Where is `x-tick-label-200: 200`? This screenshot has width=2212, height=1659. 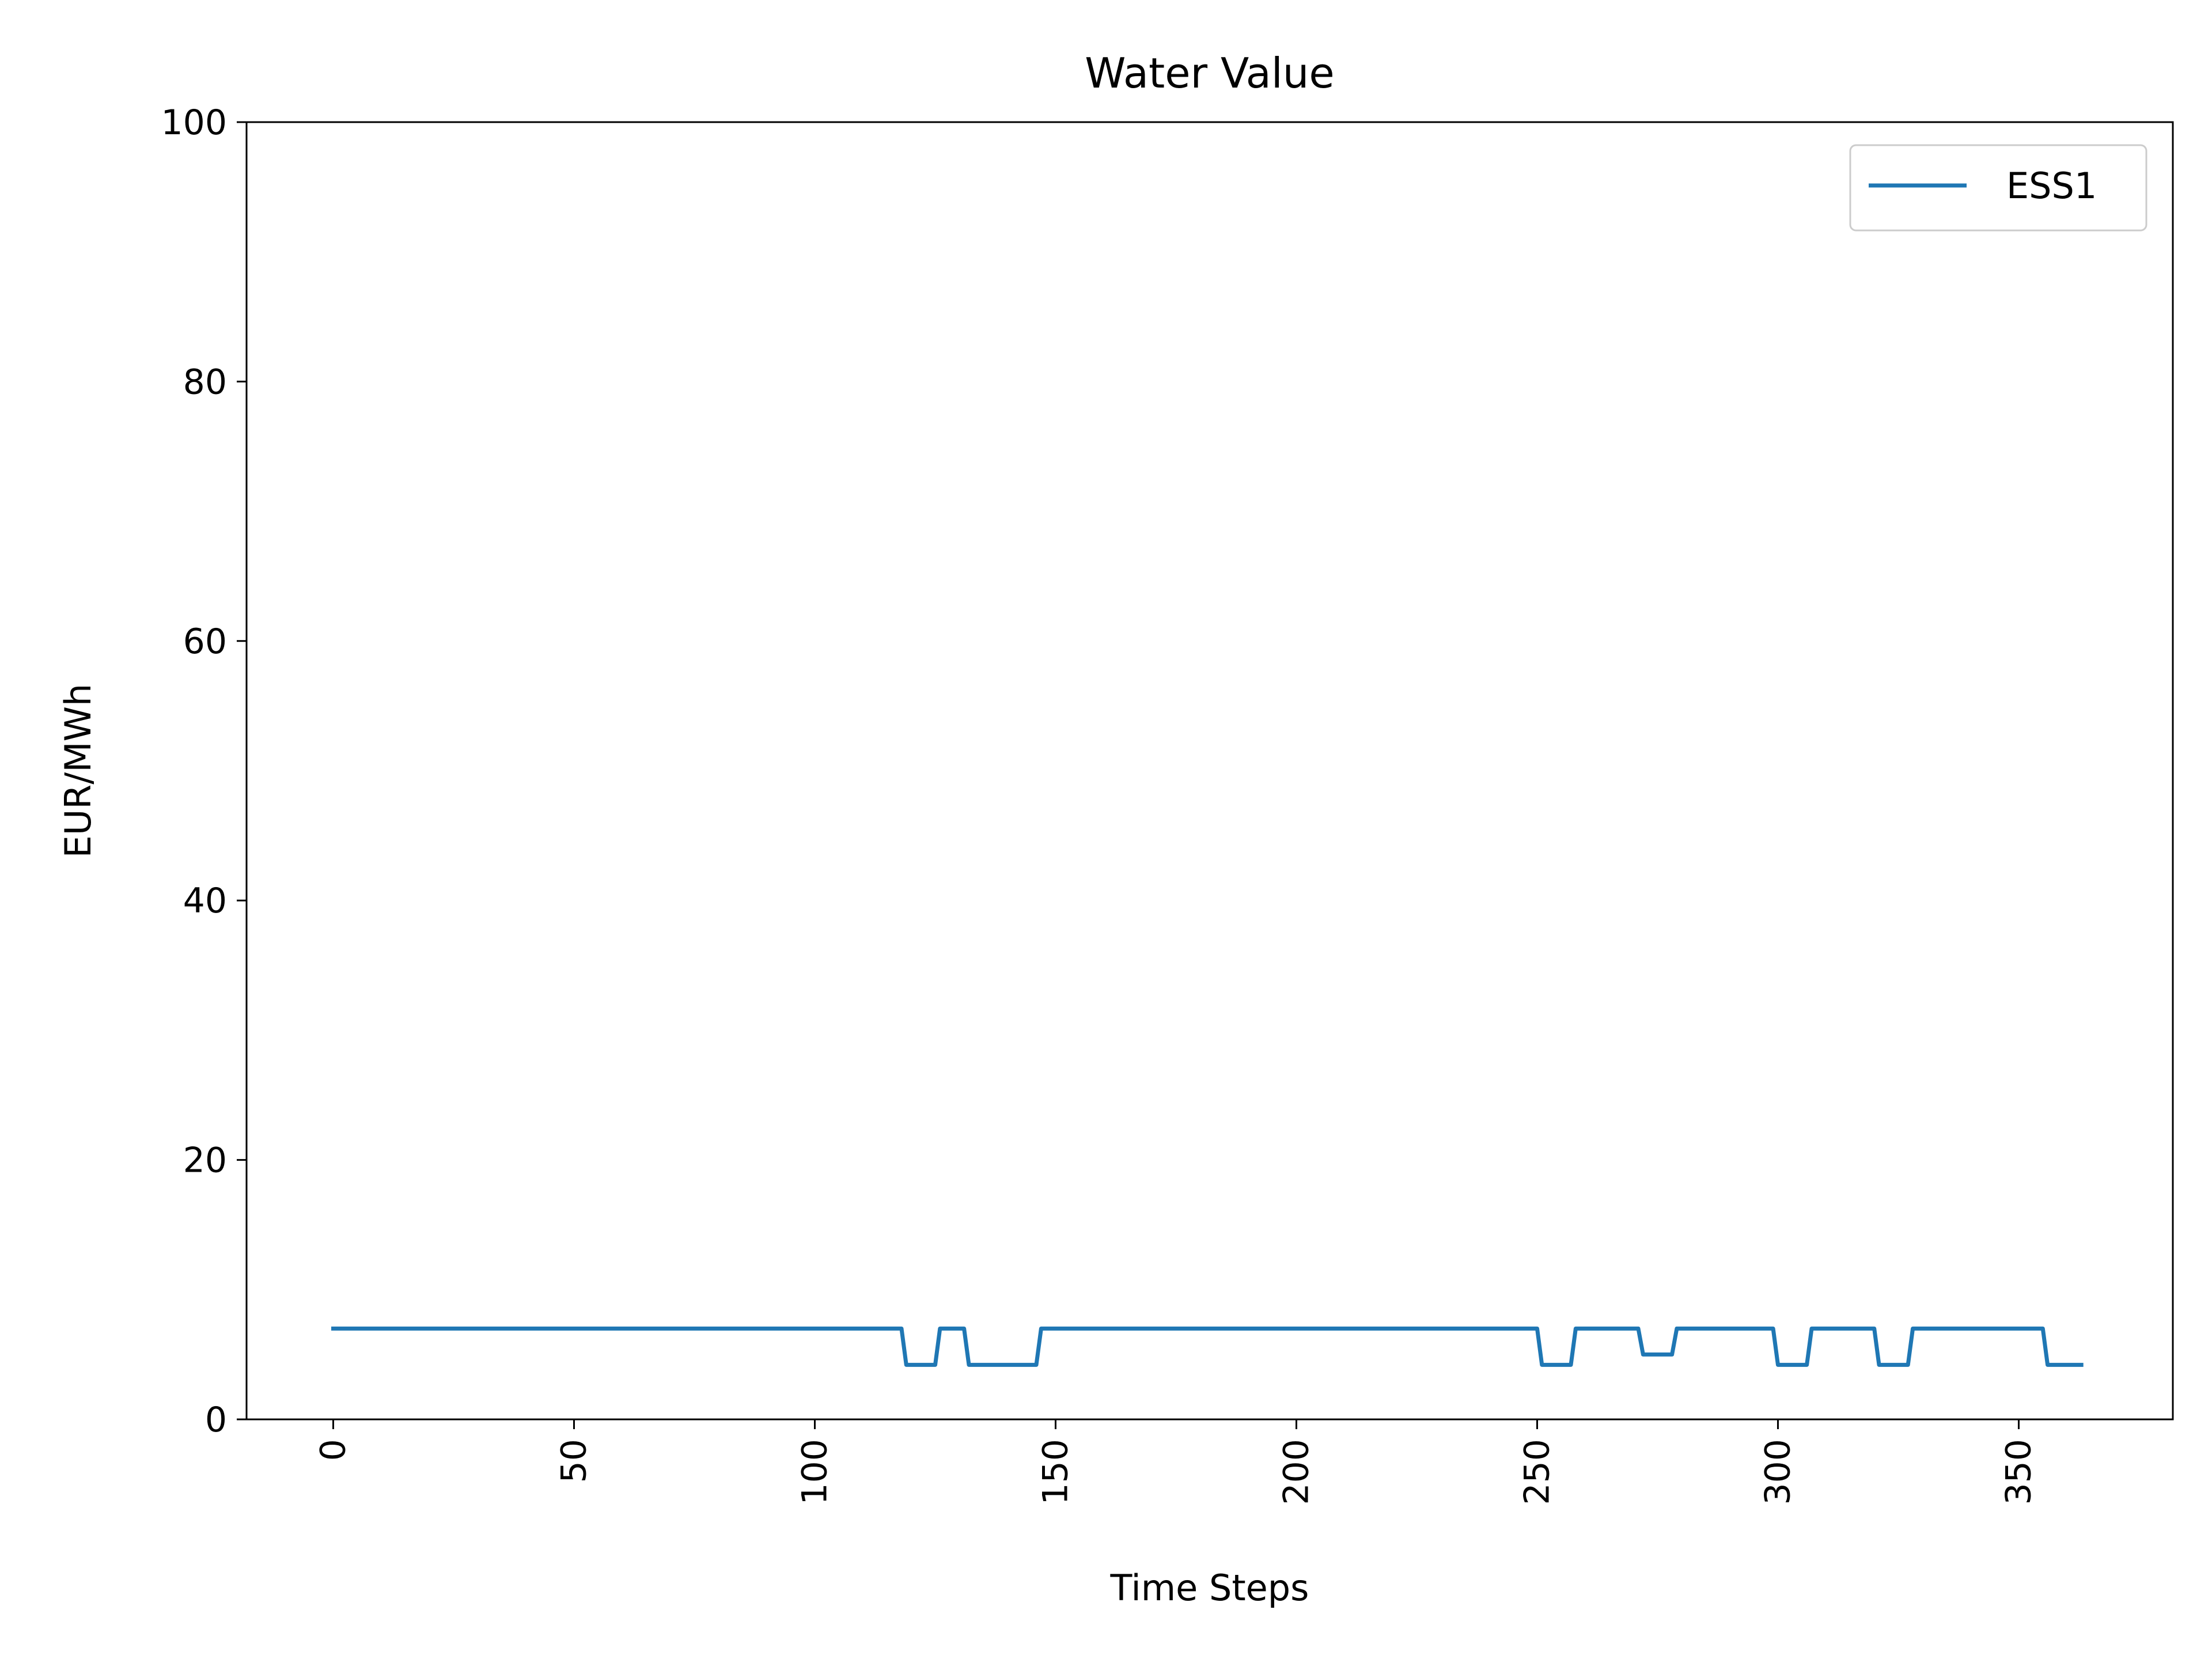
x-tick-label-200: 200 is located at coordinates (1297, 1472).